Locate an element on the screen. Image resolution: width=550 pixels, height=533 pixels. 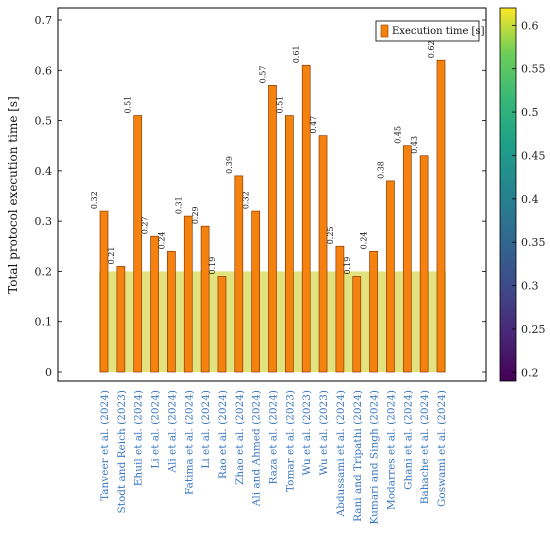
bar-value-label: 0.43 is located at coordinates (414, 145).